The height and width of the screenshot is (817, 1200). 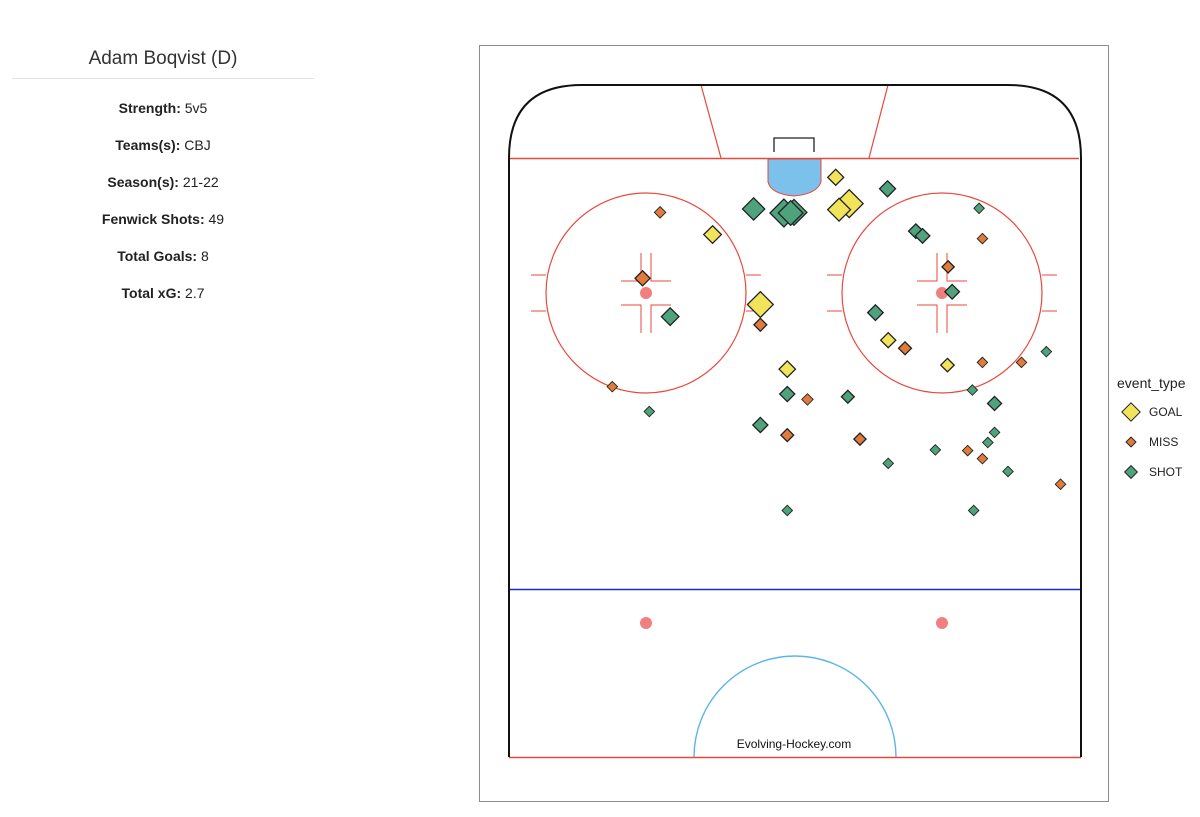 I want to click on info-value-xg: 2.7, so click(x=195, y=293).